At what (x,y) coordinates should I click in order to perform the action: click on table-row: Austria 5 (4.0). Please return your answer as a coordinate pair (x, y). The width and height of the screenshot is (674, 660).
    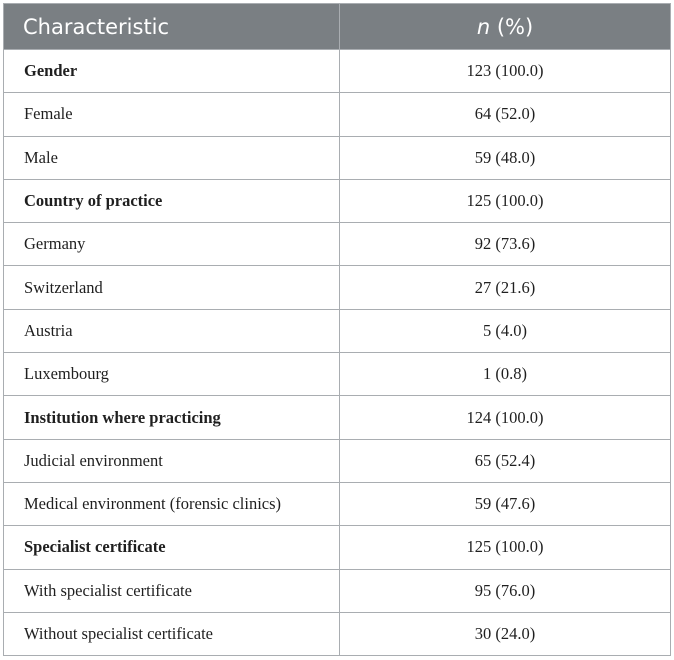
    Looking at the image, I should click on (337, 331).